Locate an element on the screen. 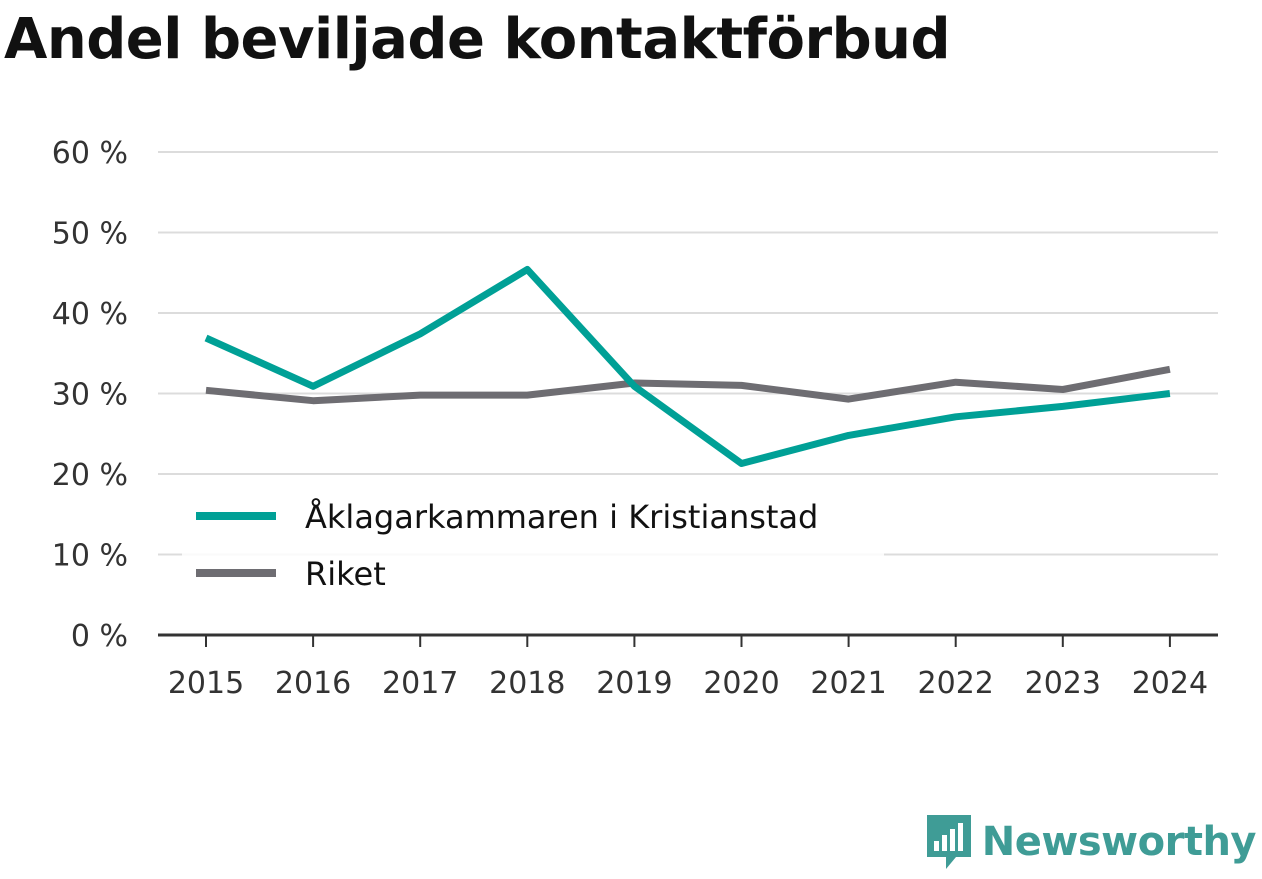 The image size is (1262, 879). x-tick-label: 2019 is located at coordinates (634, 683).